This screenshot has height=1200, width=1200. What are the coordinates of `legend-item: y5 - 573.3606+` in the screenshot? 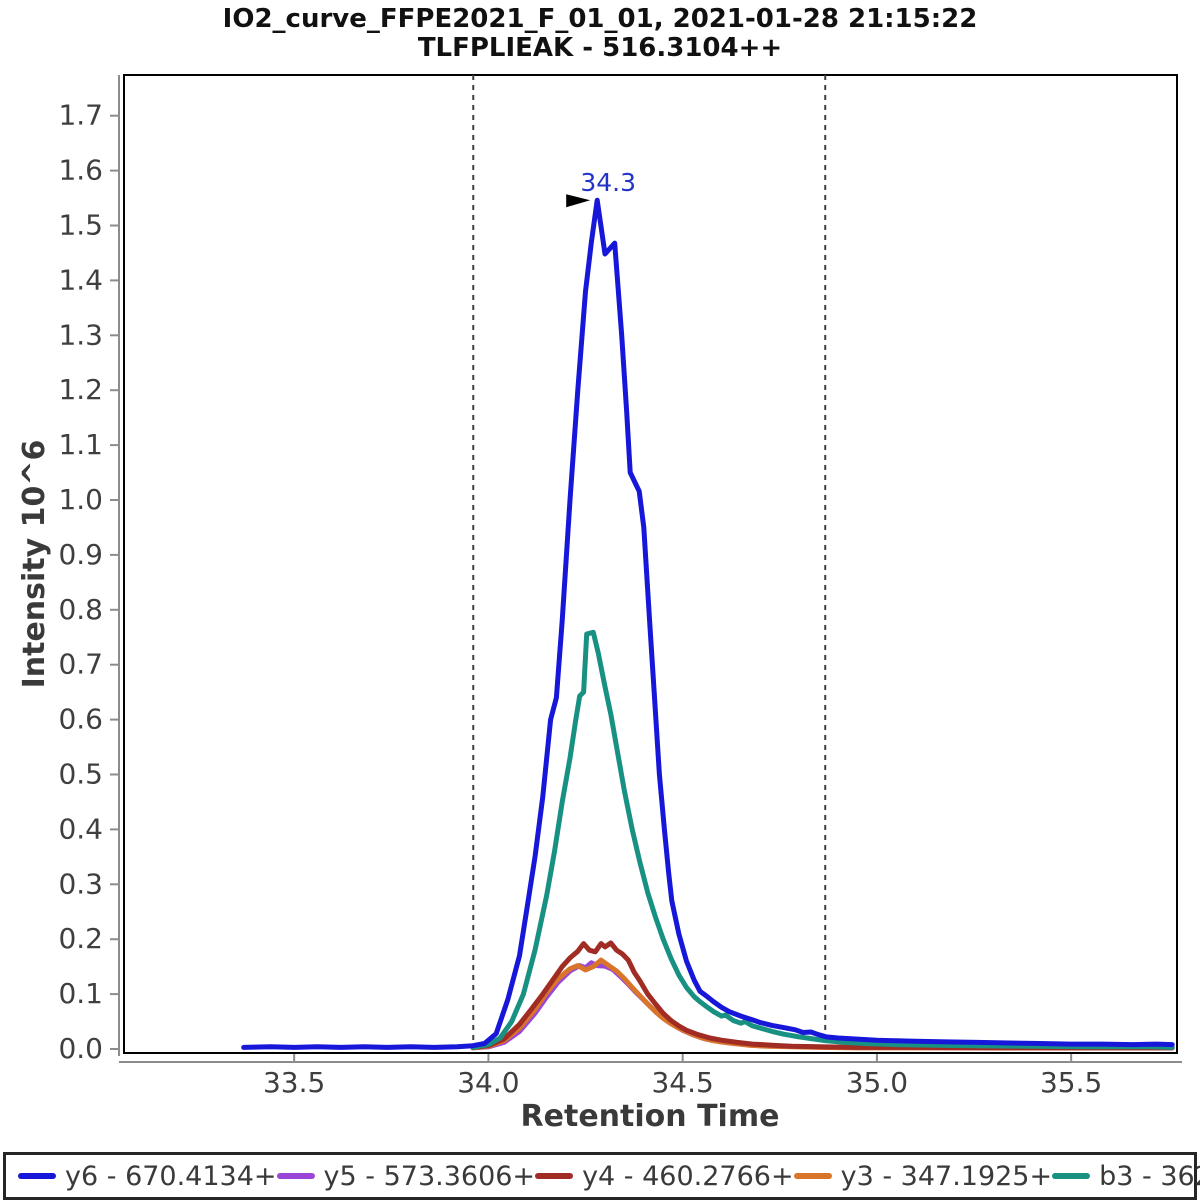 It's located at (406, 1176).